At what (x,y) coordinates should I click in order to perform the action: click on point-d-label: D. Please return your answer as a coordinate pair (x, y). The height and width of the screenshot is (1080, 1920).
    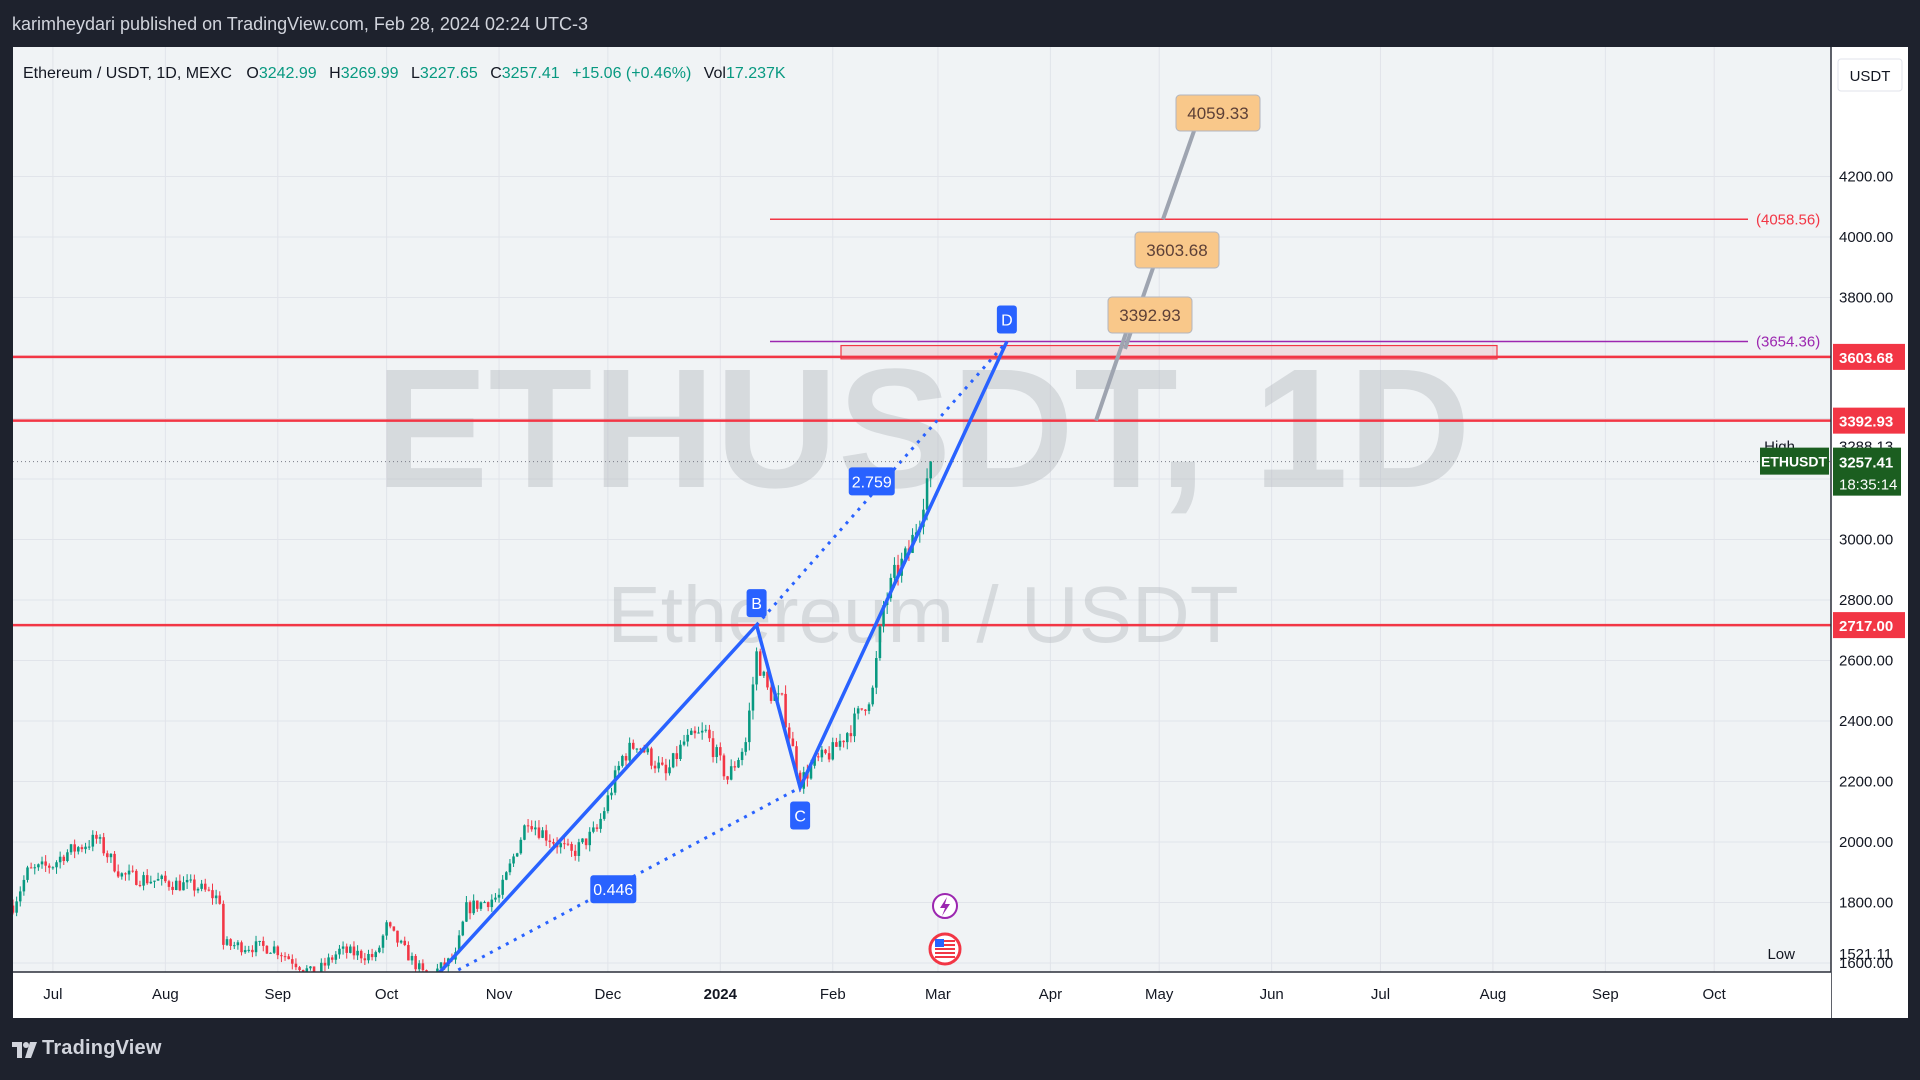
    Looking at the image, I should click on (1006, 319).